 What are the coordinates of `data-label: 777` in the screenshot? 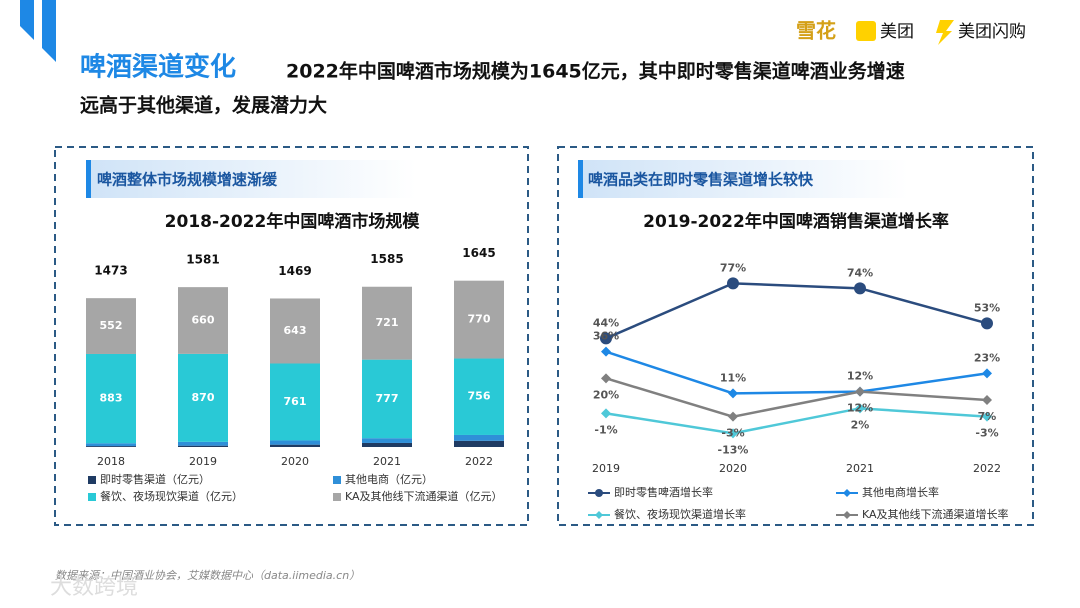 It's located at (387, 398).